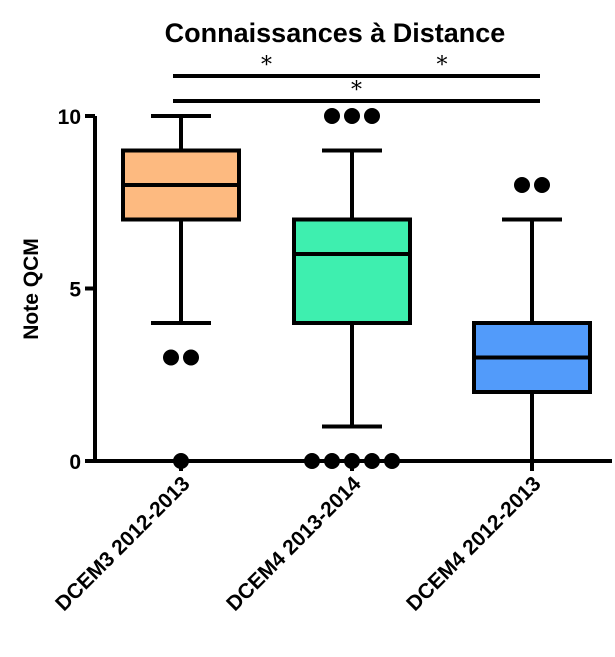 The width and height of the screenshot is (615, 657). What do you see at coordinates (69, 117) in the screenshot?
I see `y-tick-label: 10` at bounding box center [69, 117].